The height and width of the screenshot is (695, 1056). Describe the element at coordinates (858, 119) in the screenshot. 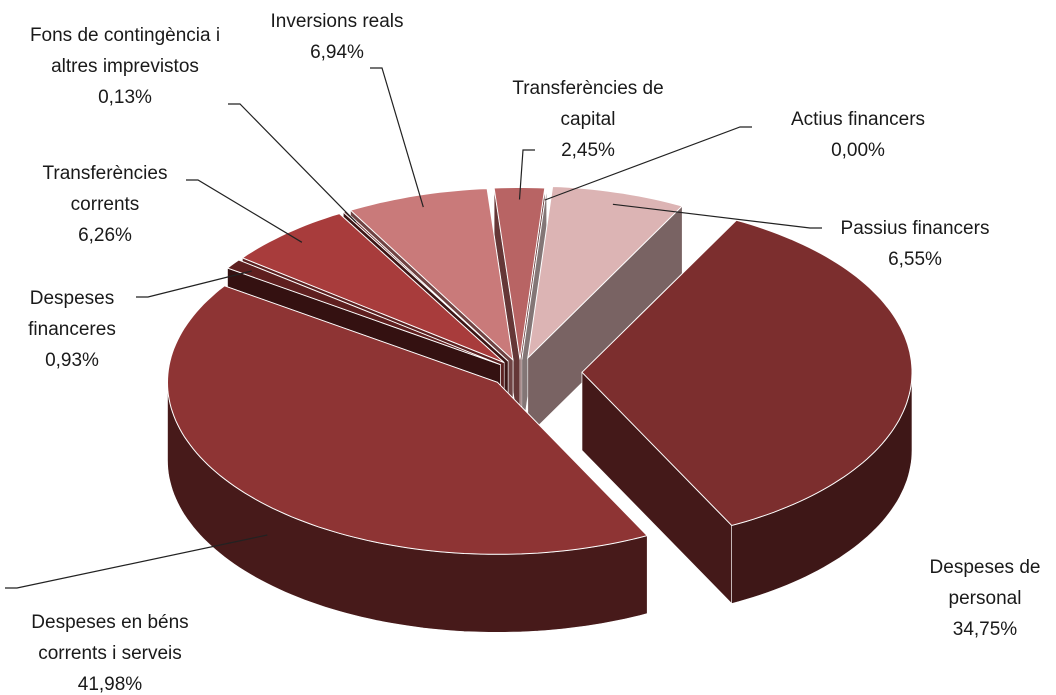

I see `category-name: Actius financers` at that location.